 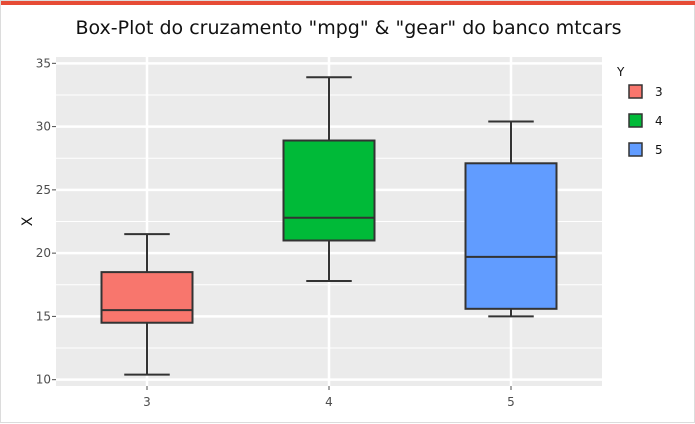 I want to click on legend-label: 3, so click(x=659, y=92).